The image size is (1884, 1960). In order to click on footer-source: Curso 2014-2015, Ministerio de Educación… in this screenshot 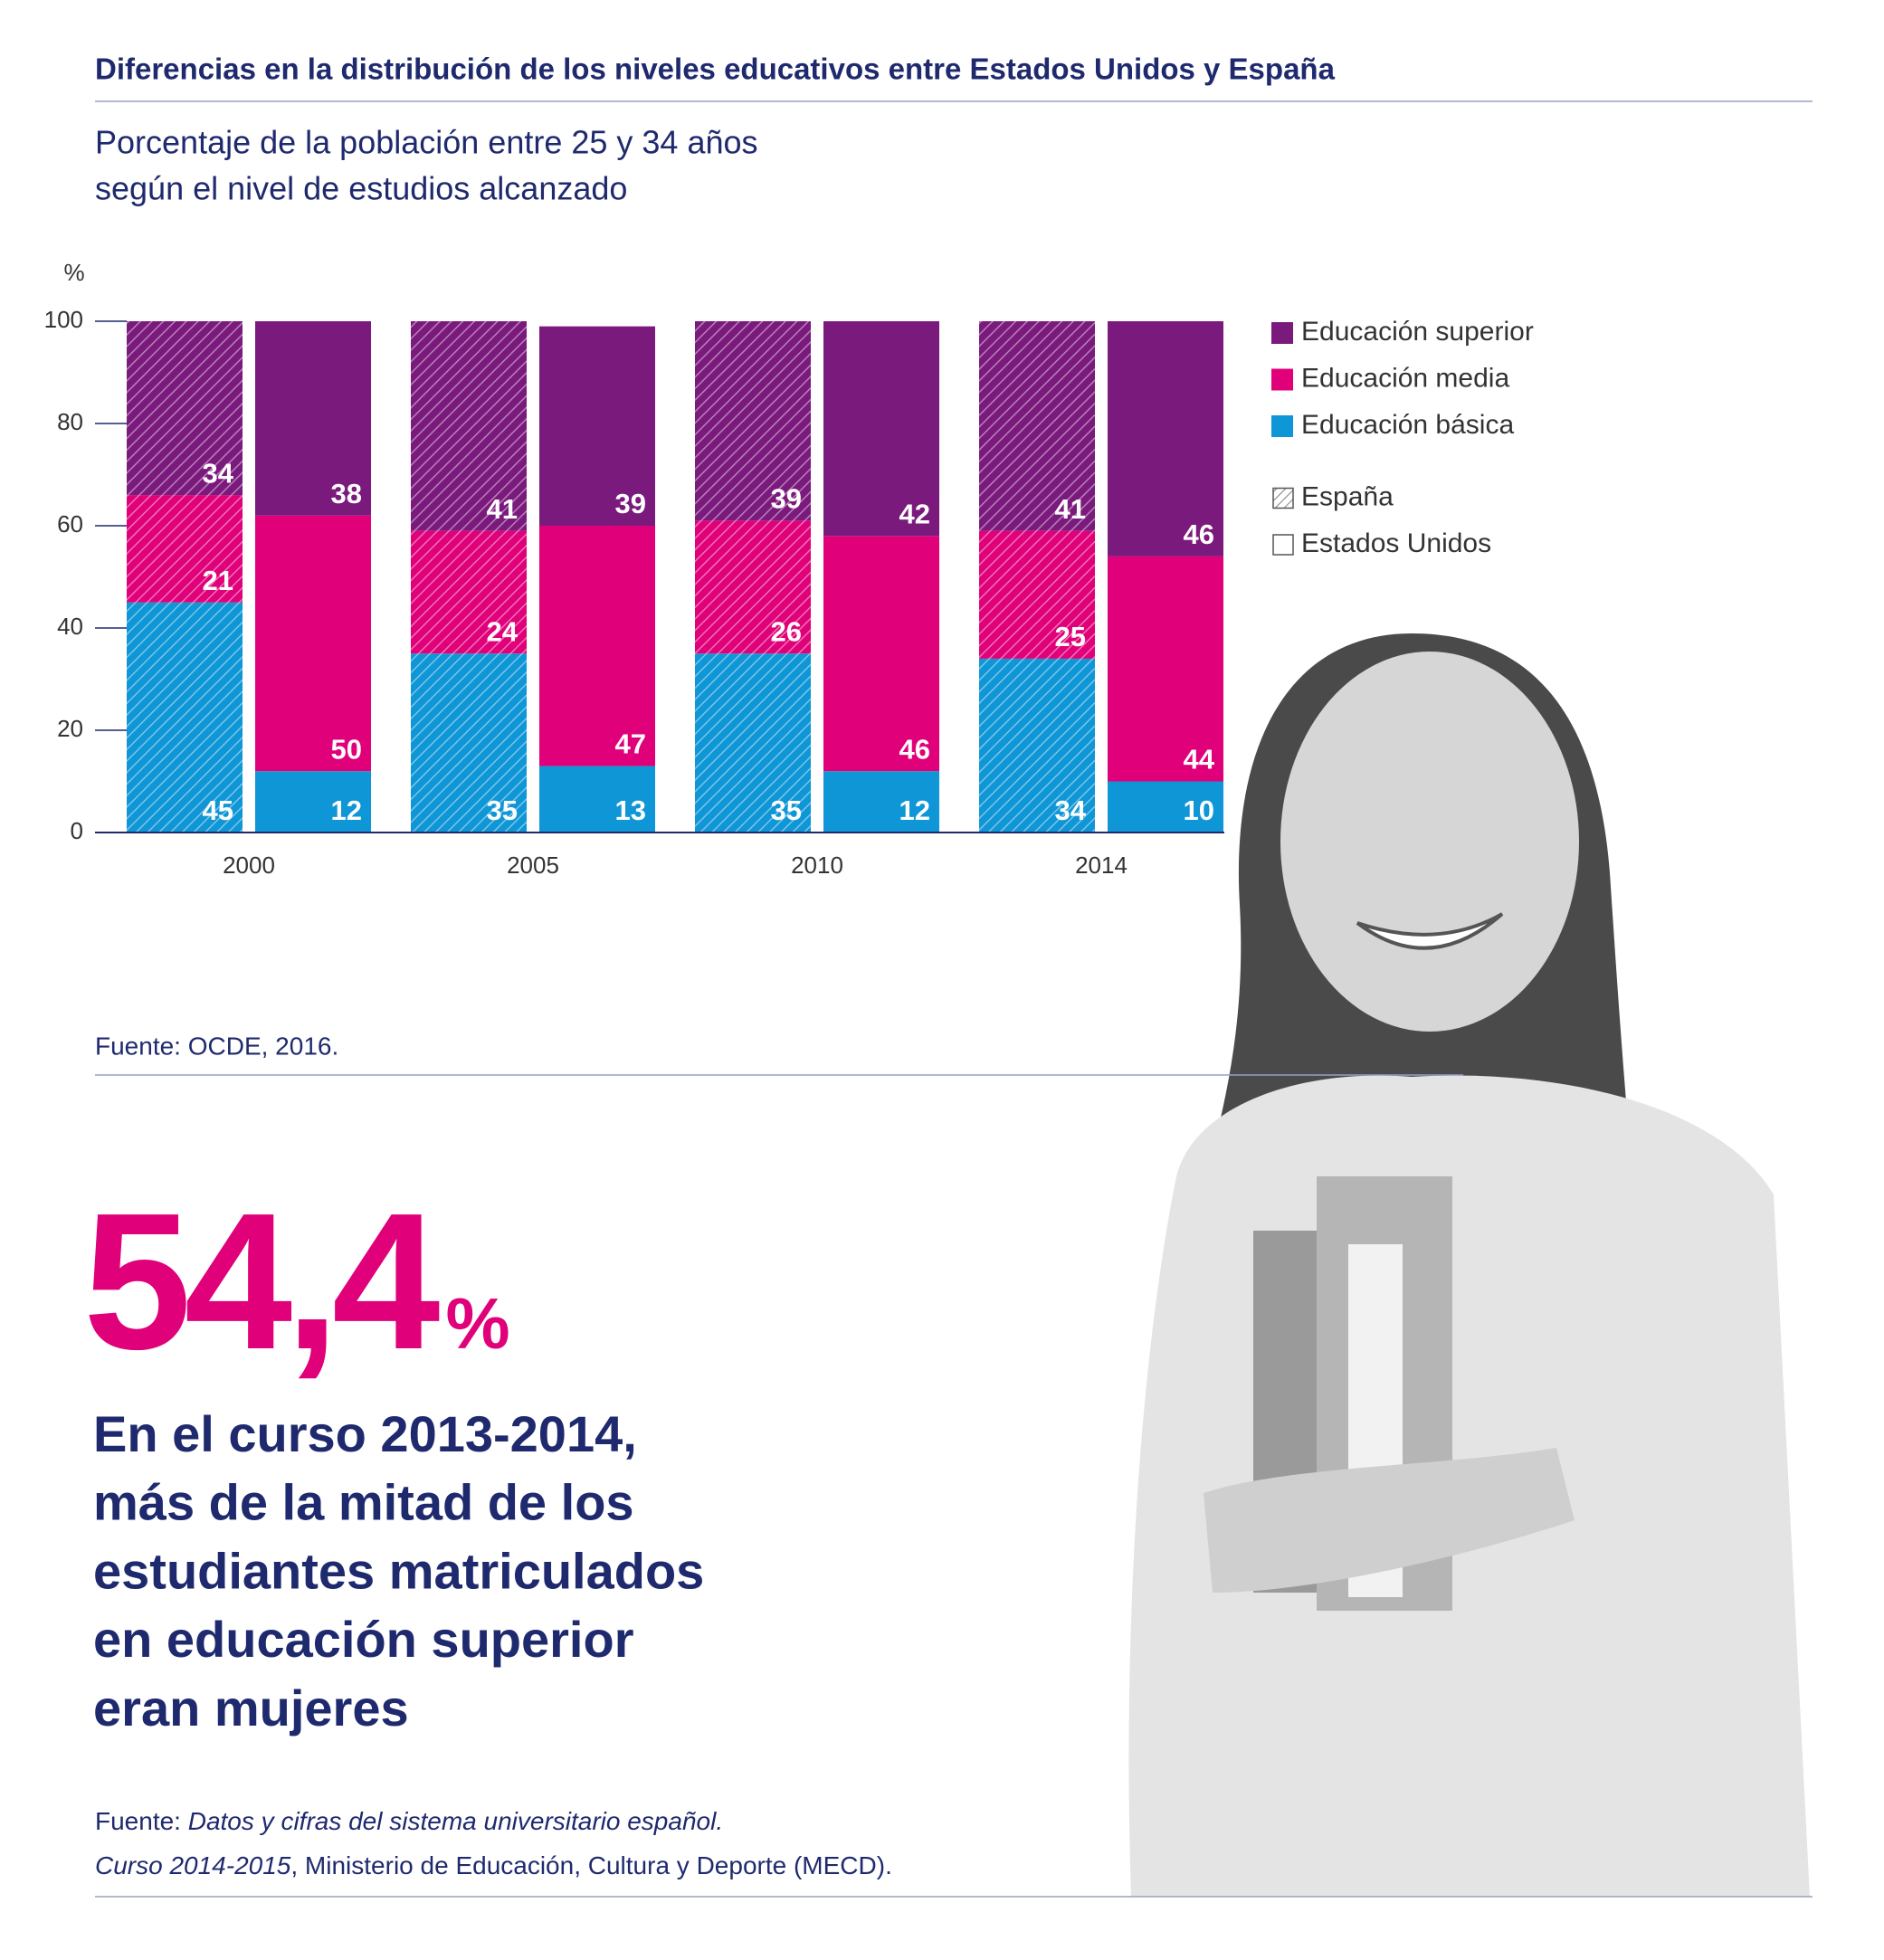, I will do `click(494, 1865)`.